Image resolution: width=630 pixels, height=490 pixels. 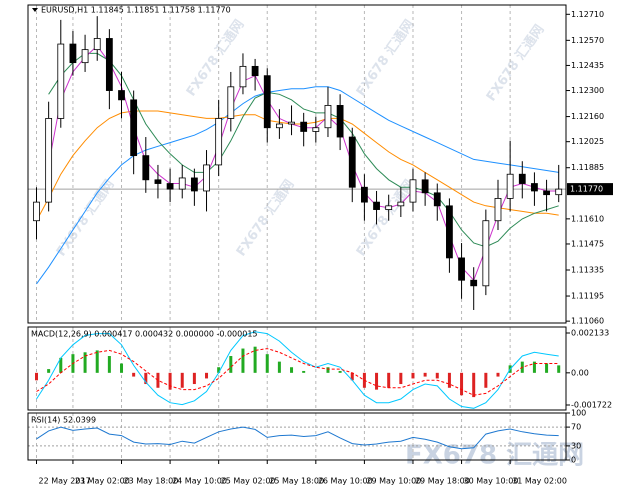 I want to click on y-tick-label: 1.12160, so click(x=587, y=116).